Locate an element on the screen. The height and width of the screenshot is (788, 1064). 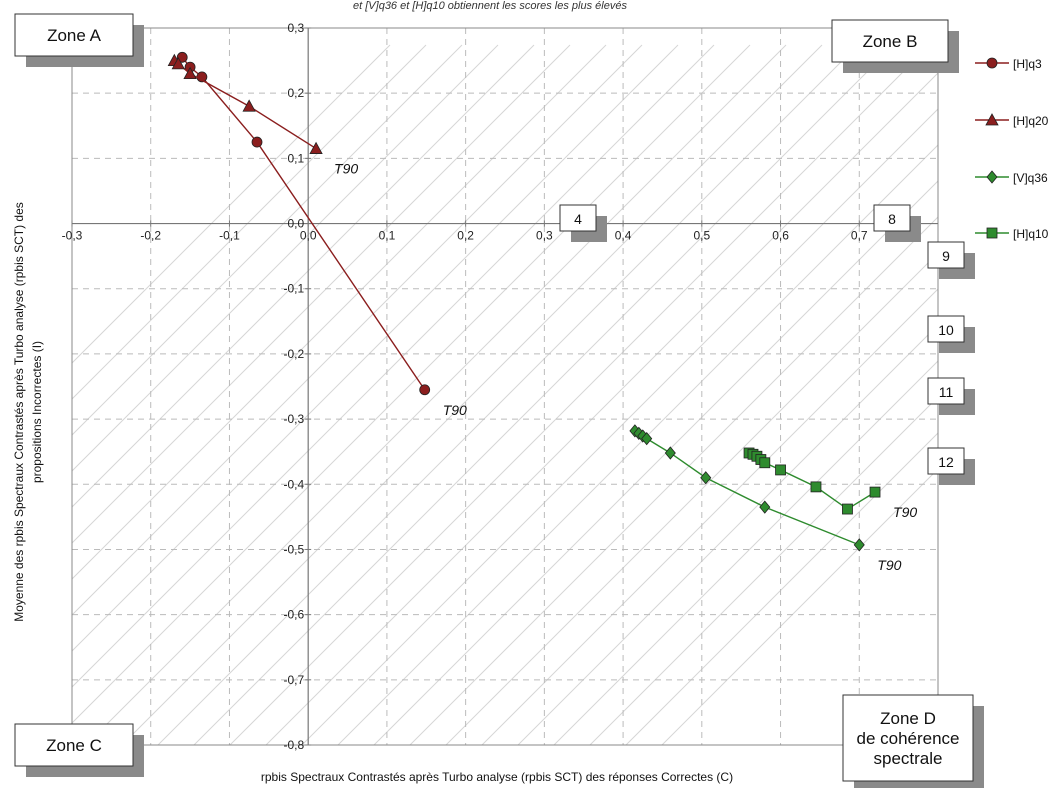
x-tick-label: 0,2 is located at coordinates (465, 236).